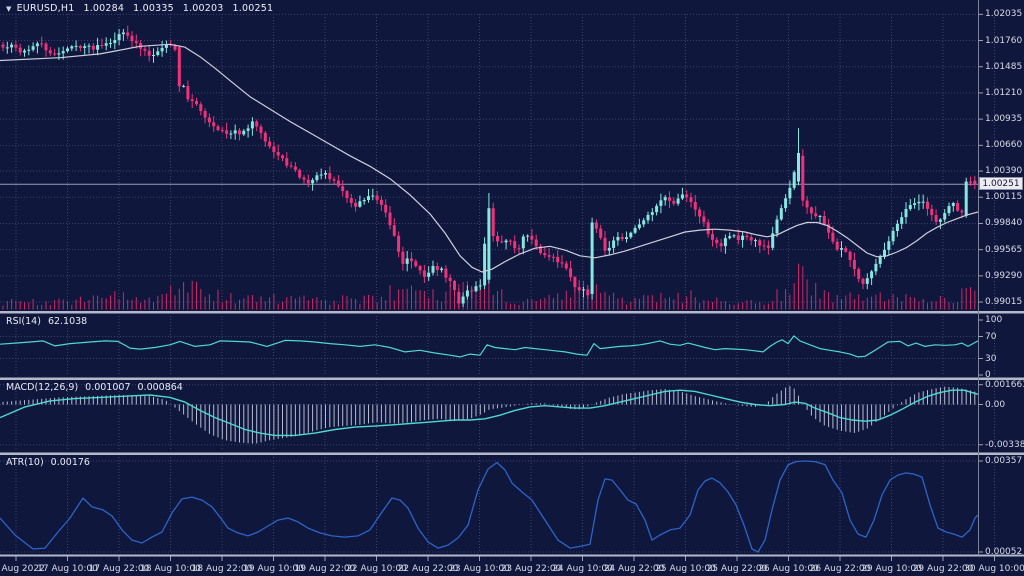  Describe the element at coordinates (23, 321) in the screenshot. I see `rsi-name: RSI(14)` at that location.